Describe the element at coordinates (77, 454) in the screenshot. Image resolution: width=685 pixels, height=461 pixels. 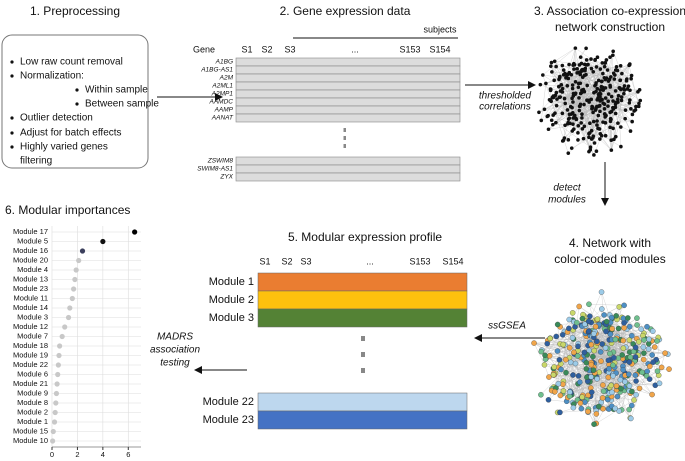
I see `x-tick-label: 2` at that location.